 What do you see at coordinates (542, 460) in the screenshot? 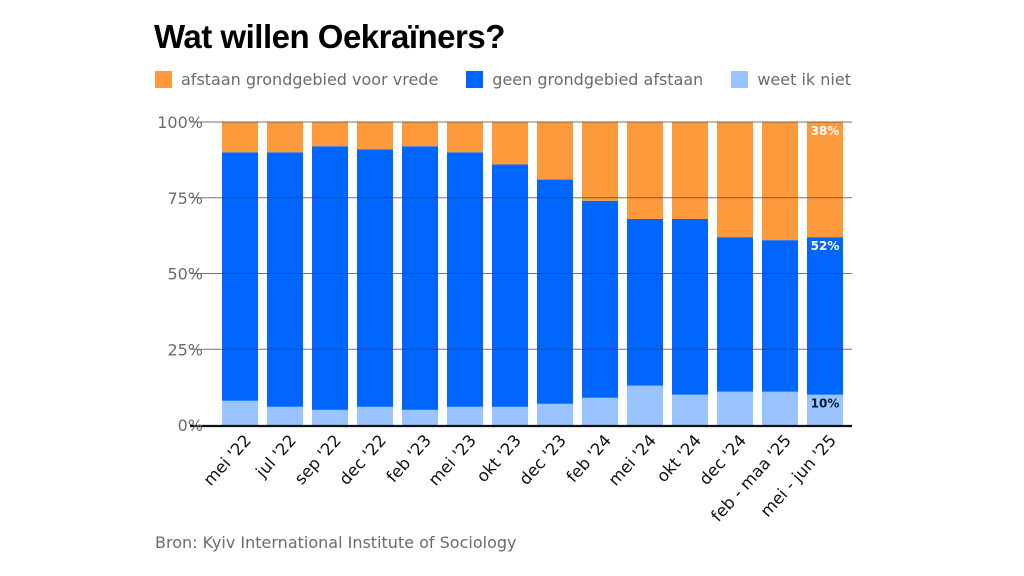
I see `x-tick-label-dec-23: dec '23` at bounding box center [542, 460].